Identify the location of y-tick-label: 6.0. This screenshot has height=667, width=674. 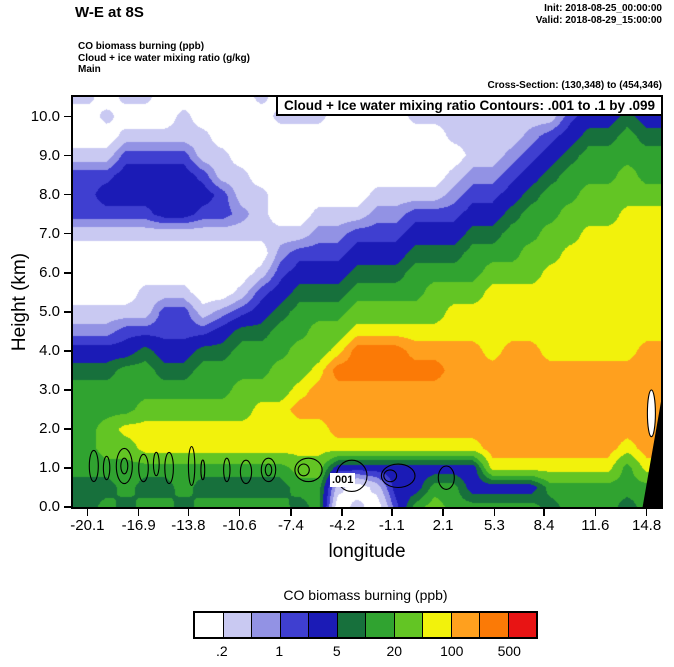
(49, 272).